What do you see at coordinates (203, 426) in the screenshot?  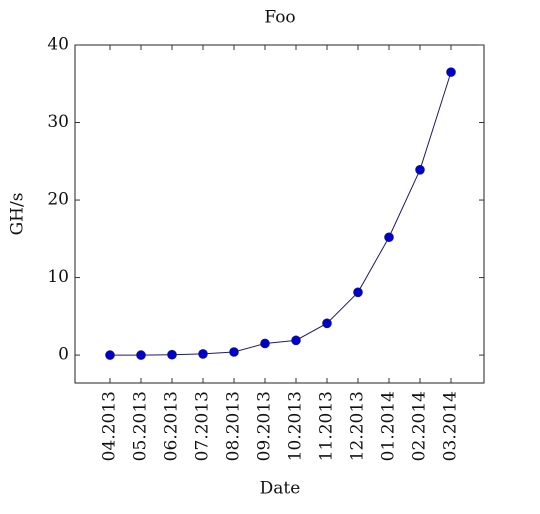 I see `x-tick-label: 07.2013` at bounding box center [203, 426].